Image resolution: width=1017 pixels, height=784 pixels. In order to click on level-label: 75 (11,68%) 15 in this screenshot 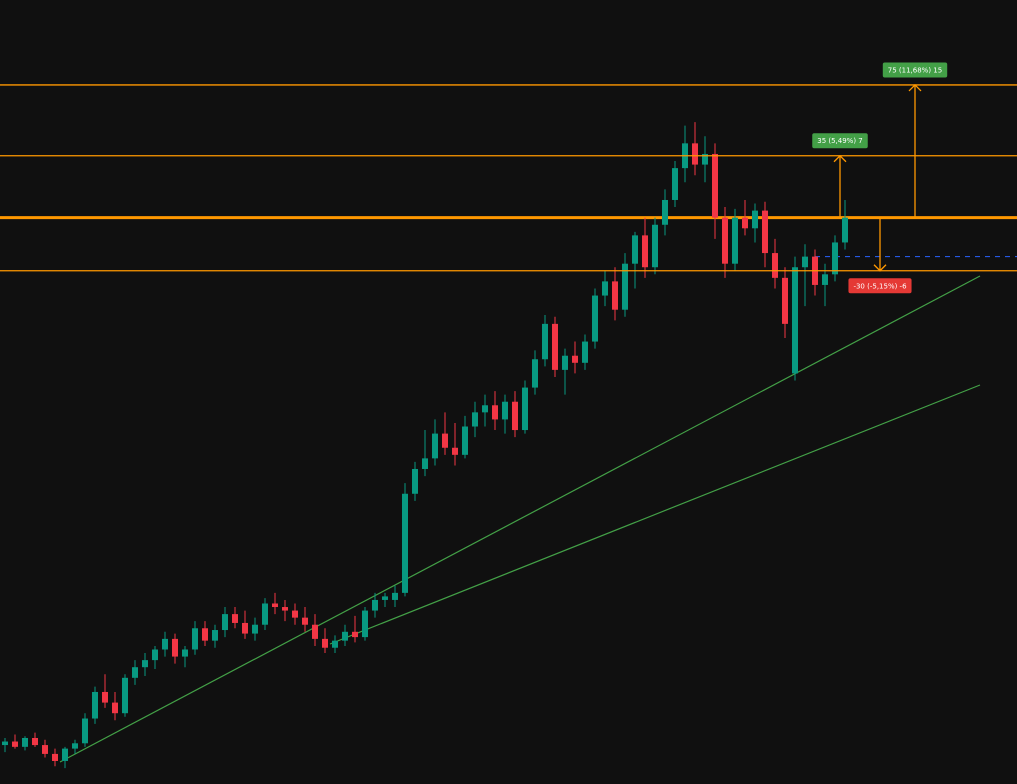, I will do `click(915, 70)`.